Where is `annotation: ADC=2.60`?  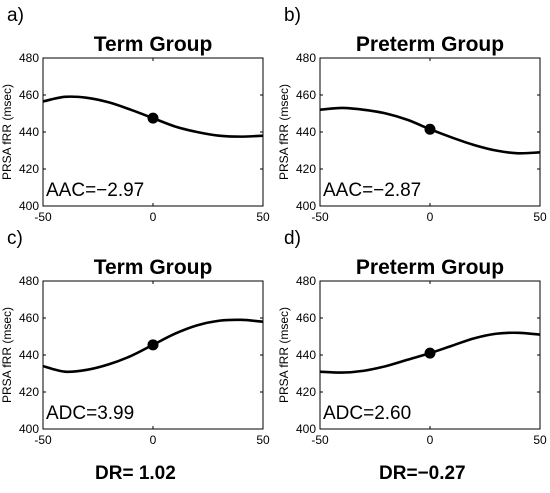
annotation: ADC=2.60 is located at coordinates (367, 413).